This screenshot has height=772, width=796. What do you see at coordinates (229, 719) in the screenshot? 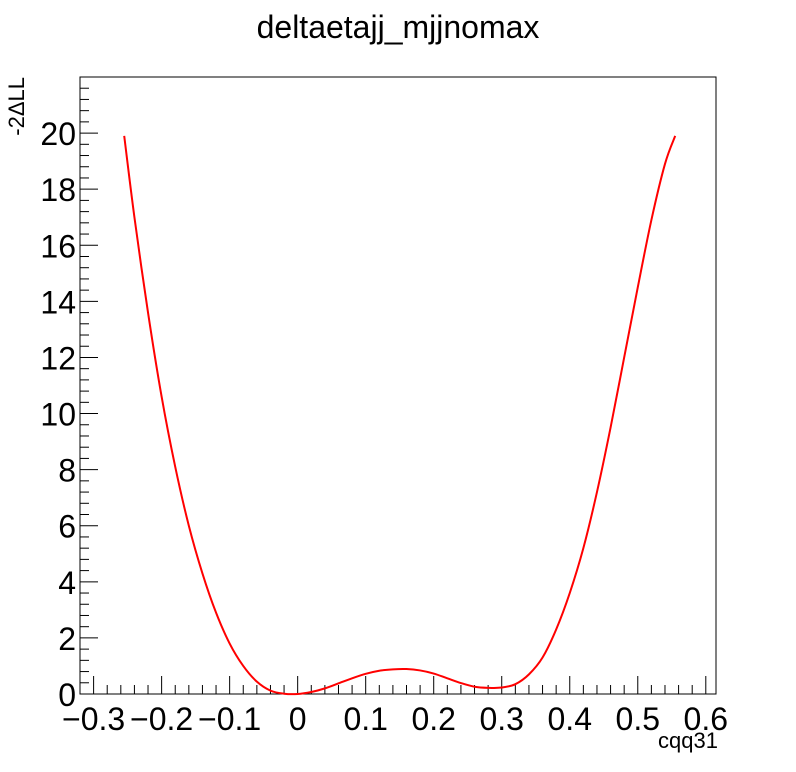
I see `x-tick-label: −0.1` at bounding box center [229, 719].